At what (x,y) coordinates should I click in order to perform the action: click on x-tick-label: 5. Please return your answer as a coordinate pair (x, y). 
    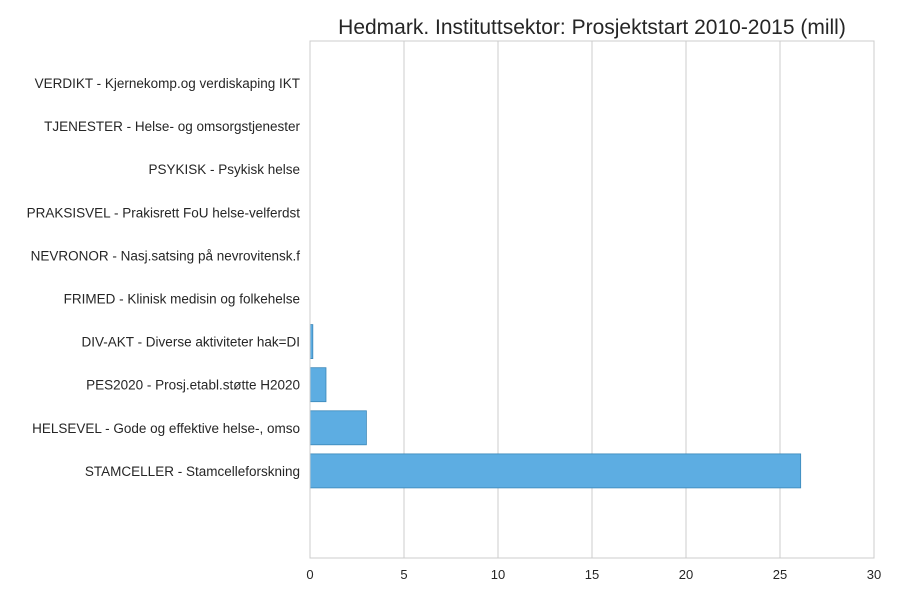
    Looking at the image, I should click on (403, 574).